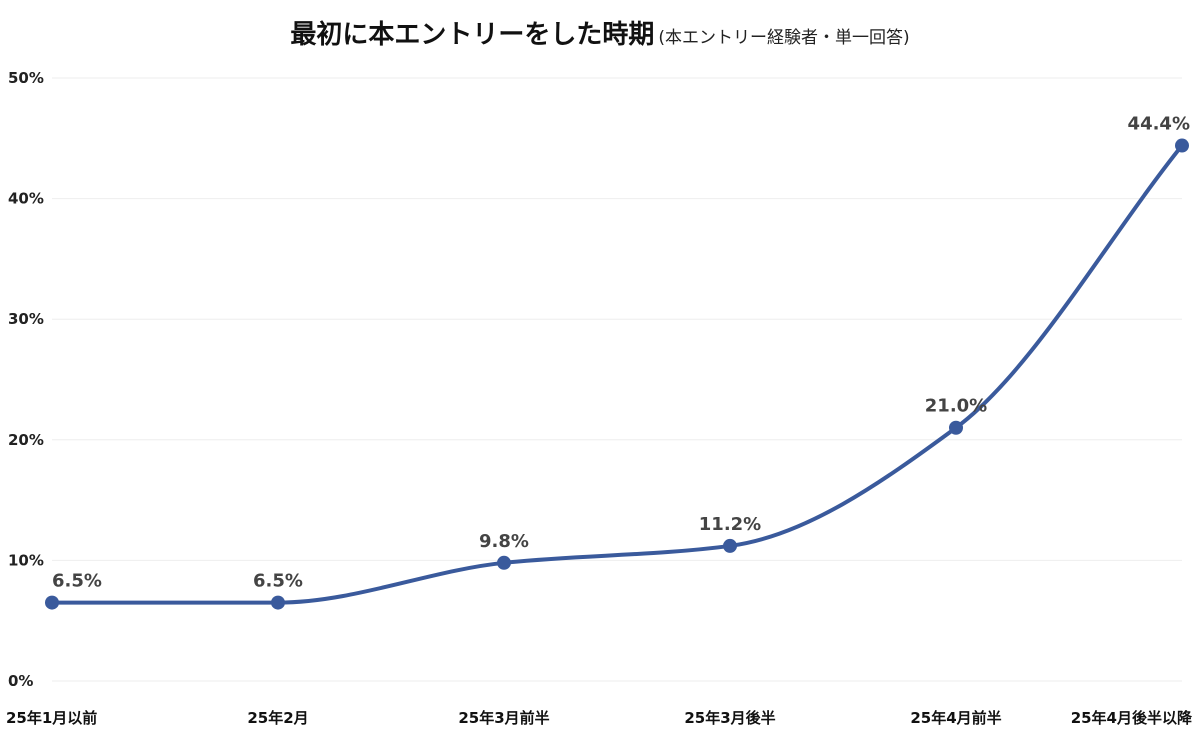 This screenshot has height=732, width=1200. What do you see at coordinates (20, 681) in the screenshot?
I see `y-tick-label: 0%` at bounding box center [20, 681].